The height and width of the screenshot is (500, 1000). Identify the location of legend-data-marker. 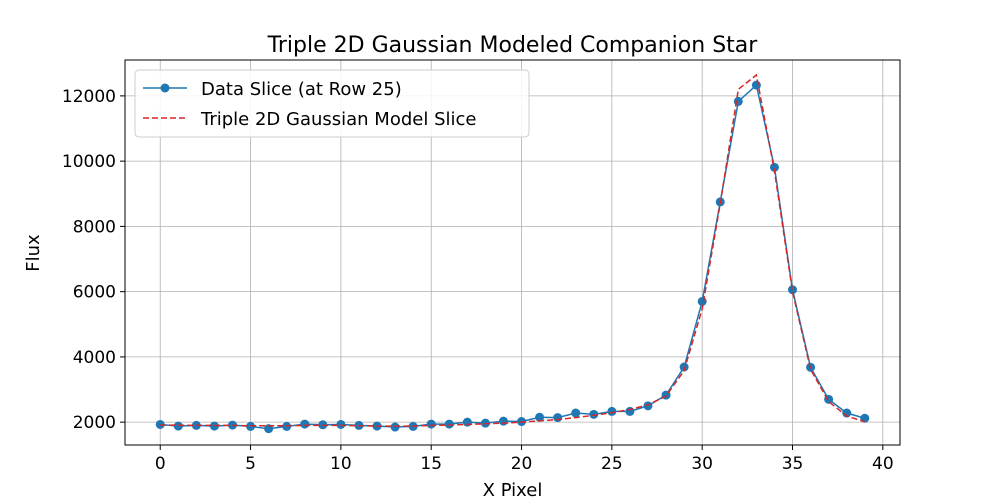
(165, 88).